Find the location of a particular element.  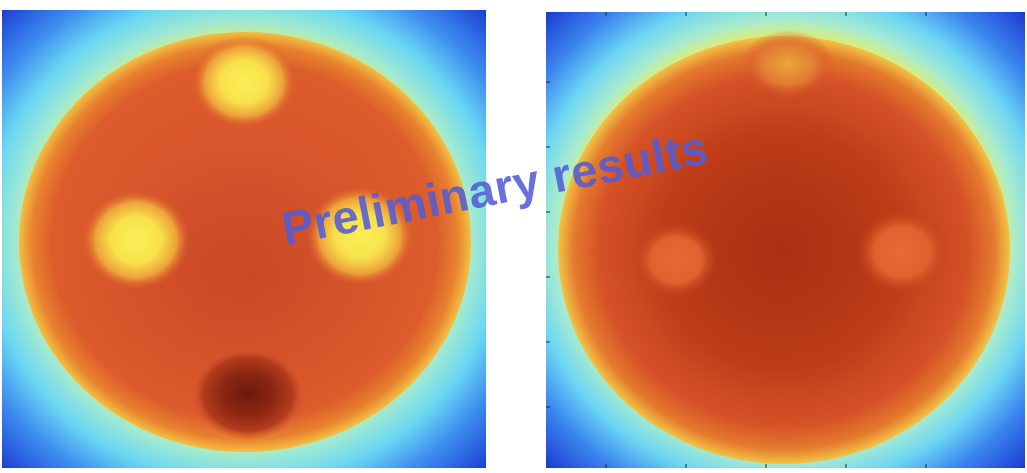

right-inclusion-left is located at coordinates (676, 260).